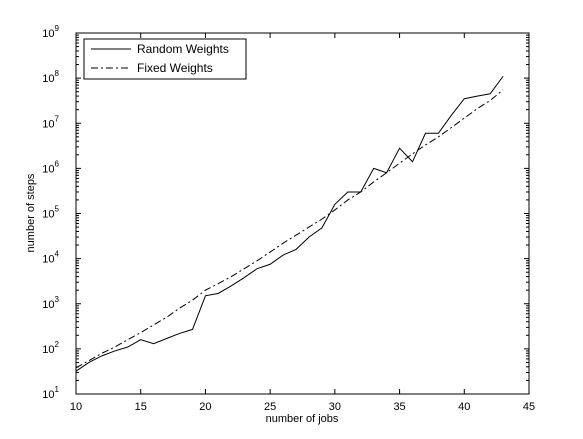  I want to click on legend: Random Weights Fixed Weights, so click(165, 59).